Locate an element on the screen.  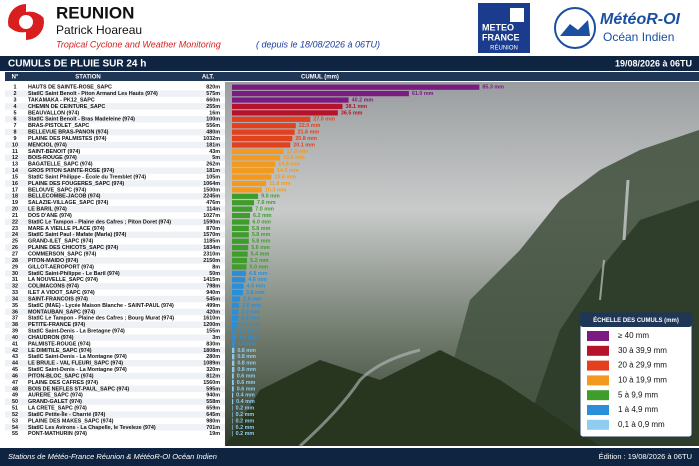
row-number: 7 is located at coordinates (15, 126).